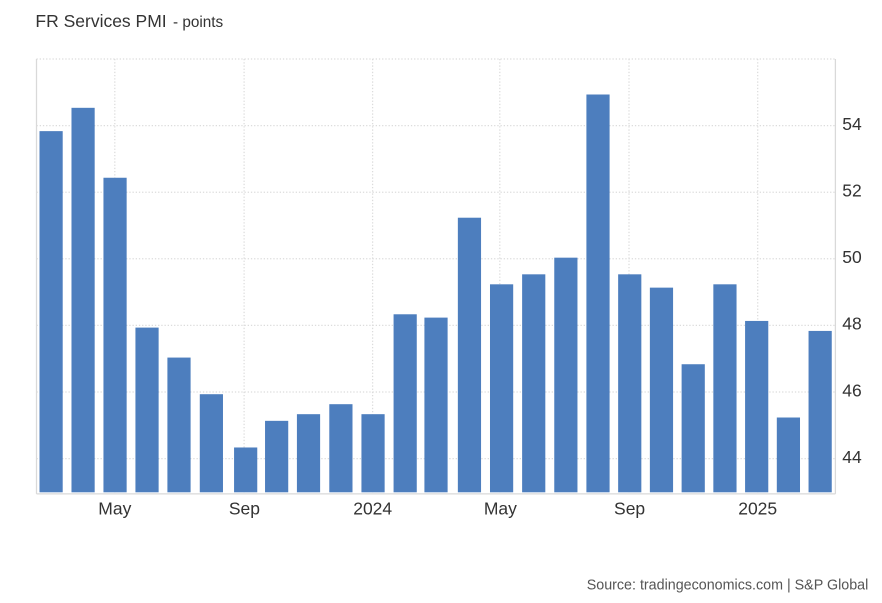 The width and height of the screenshot is (882, 603). I want to click on svg-text: 48, so click(851, 324).